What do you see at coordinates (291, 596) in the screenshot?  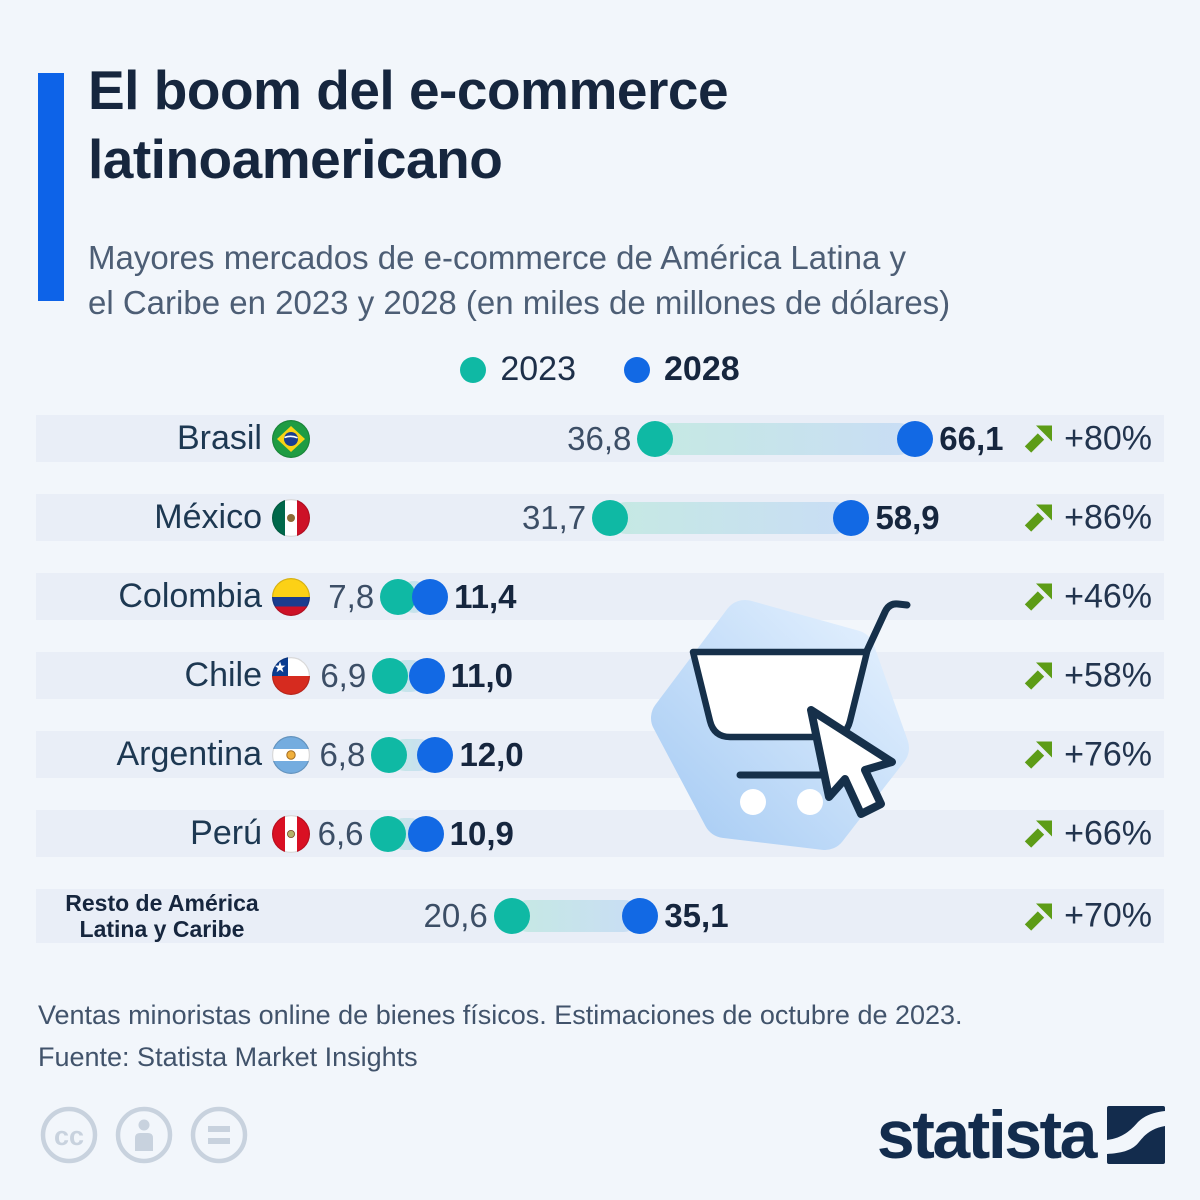 I see `flag-icon-colombia` at bounding box center [291, 596].